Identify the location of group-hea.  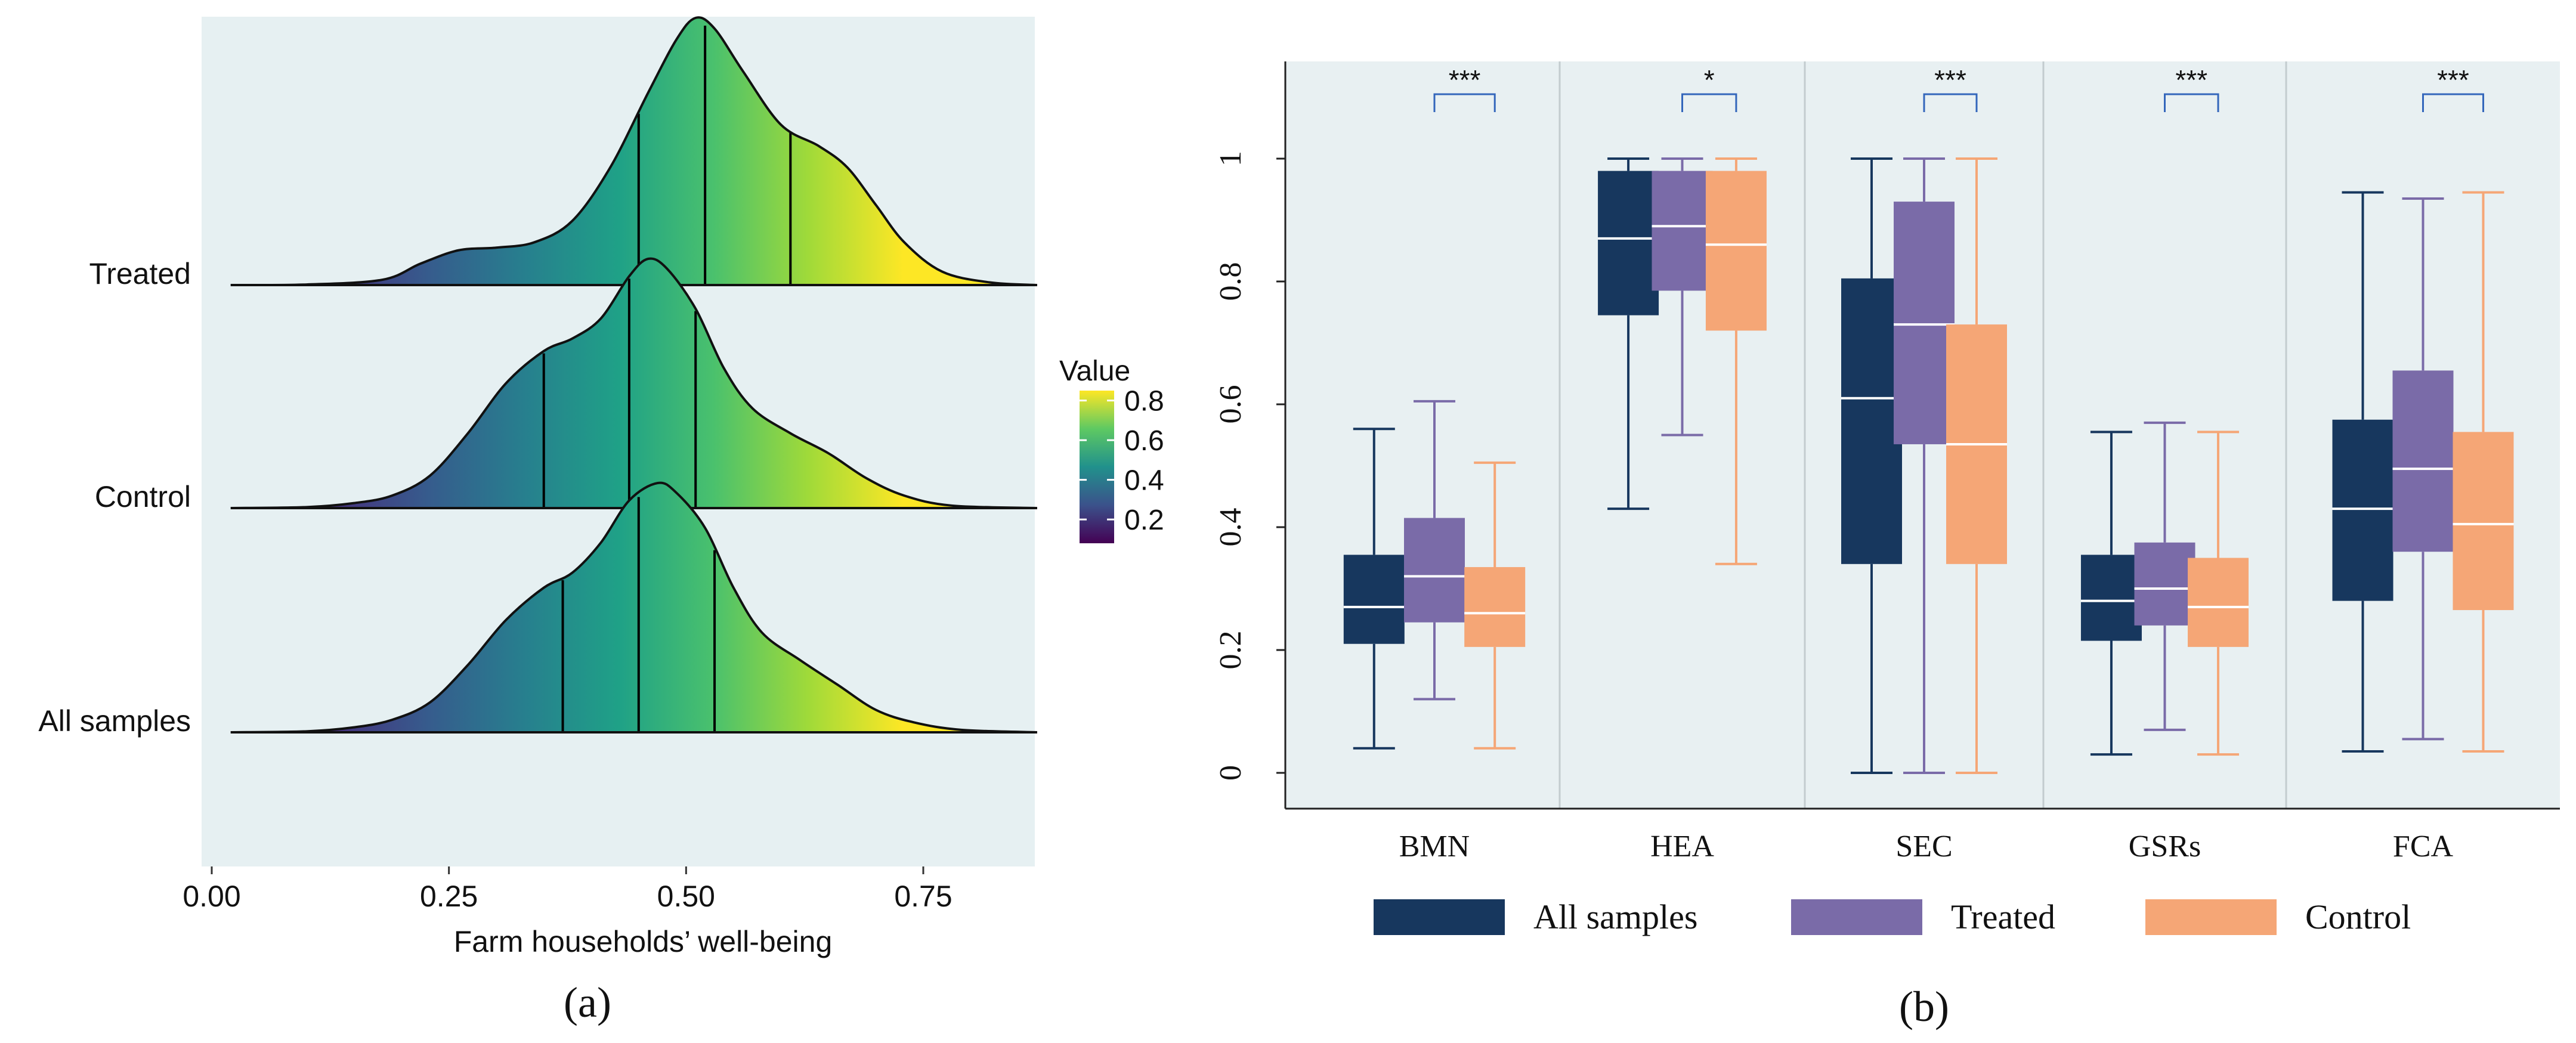
(1682, 361).